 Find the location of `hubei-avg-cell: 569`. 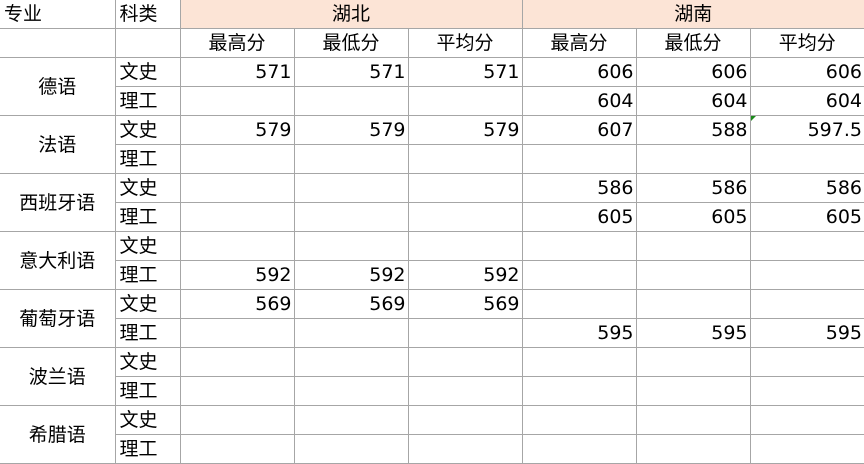

hubei-avg-cell: 569 is located at coordinates (465, 304).